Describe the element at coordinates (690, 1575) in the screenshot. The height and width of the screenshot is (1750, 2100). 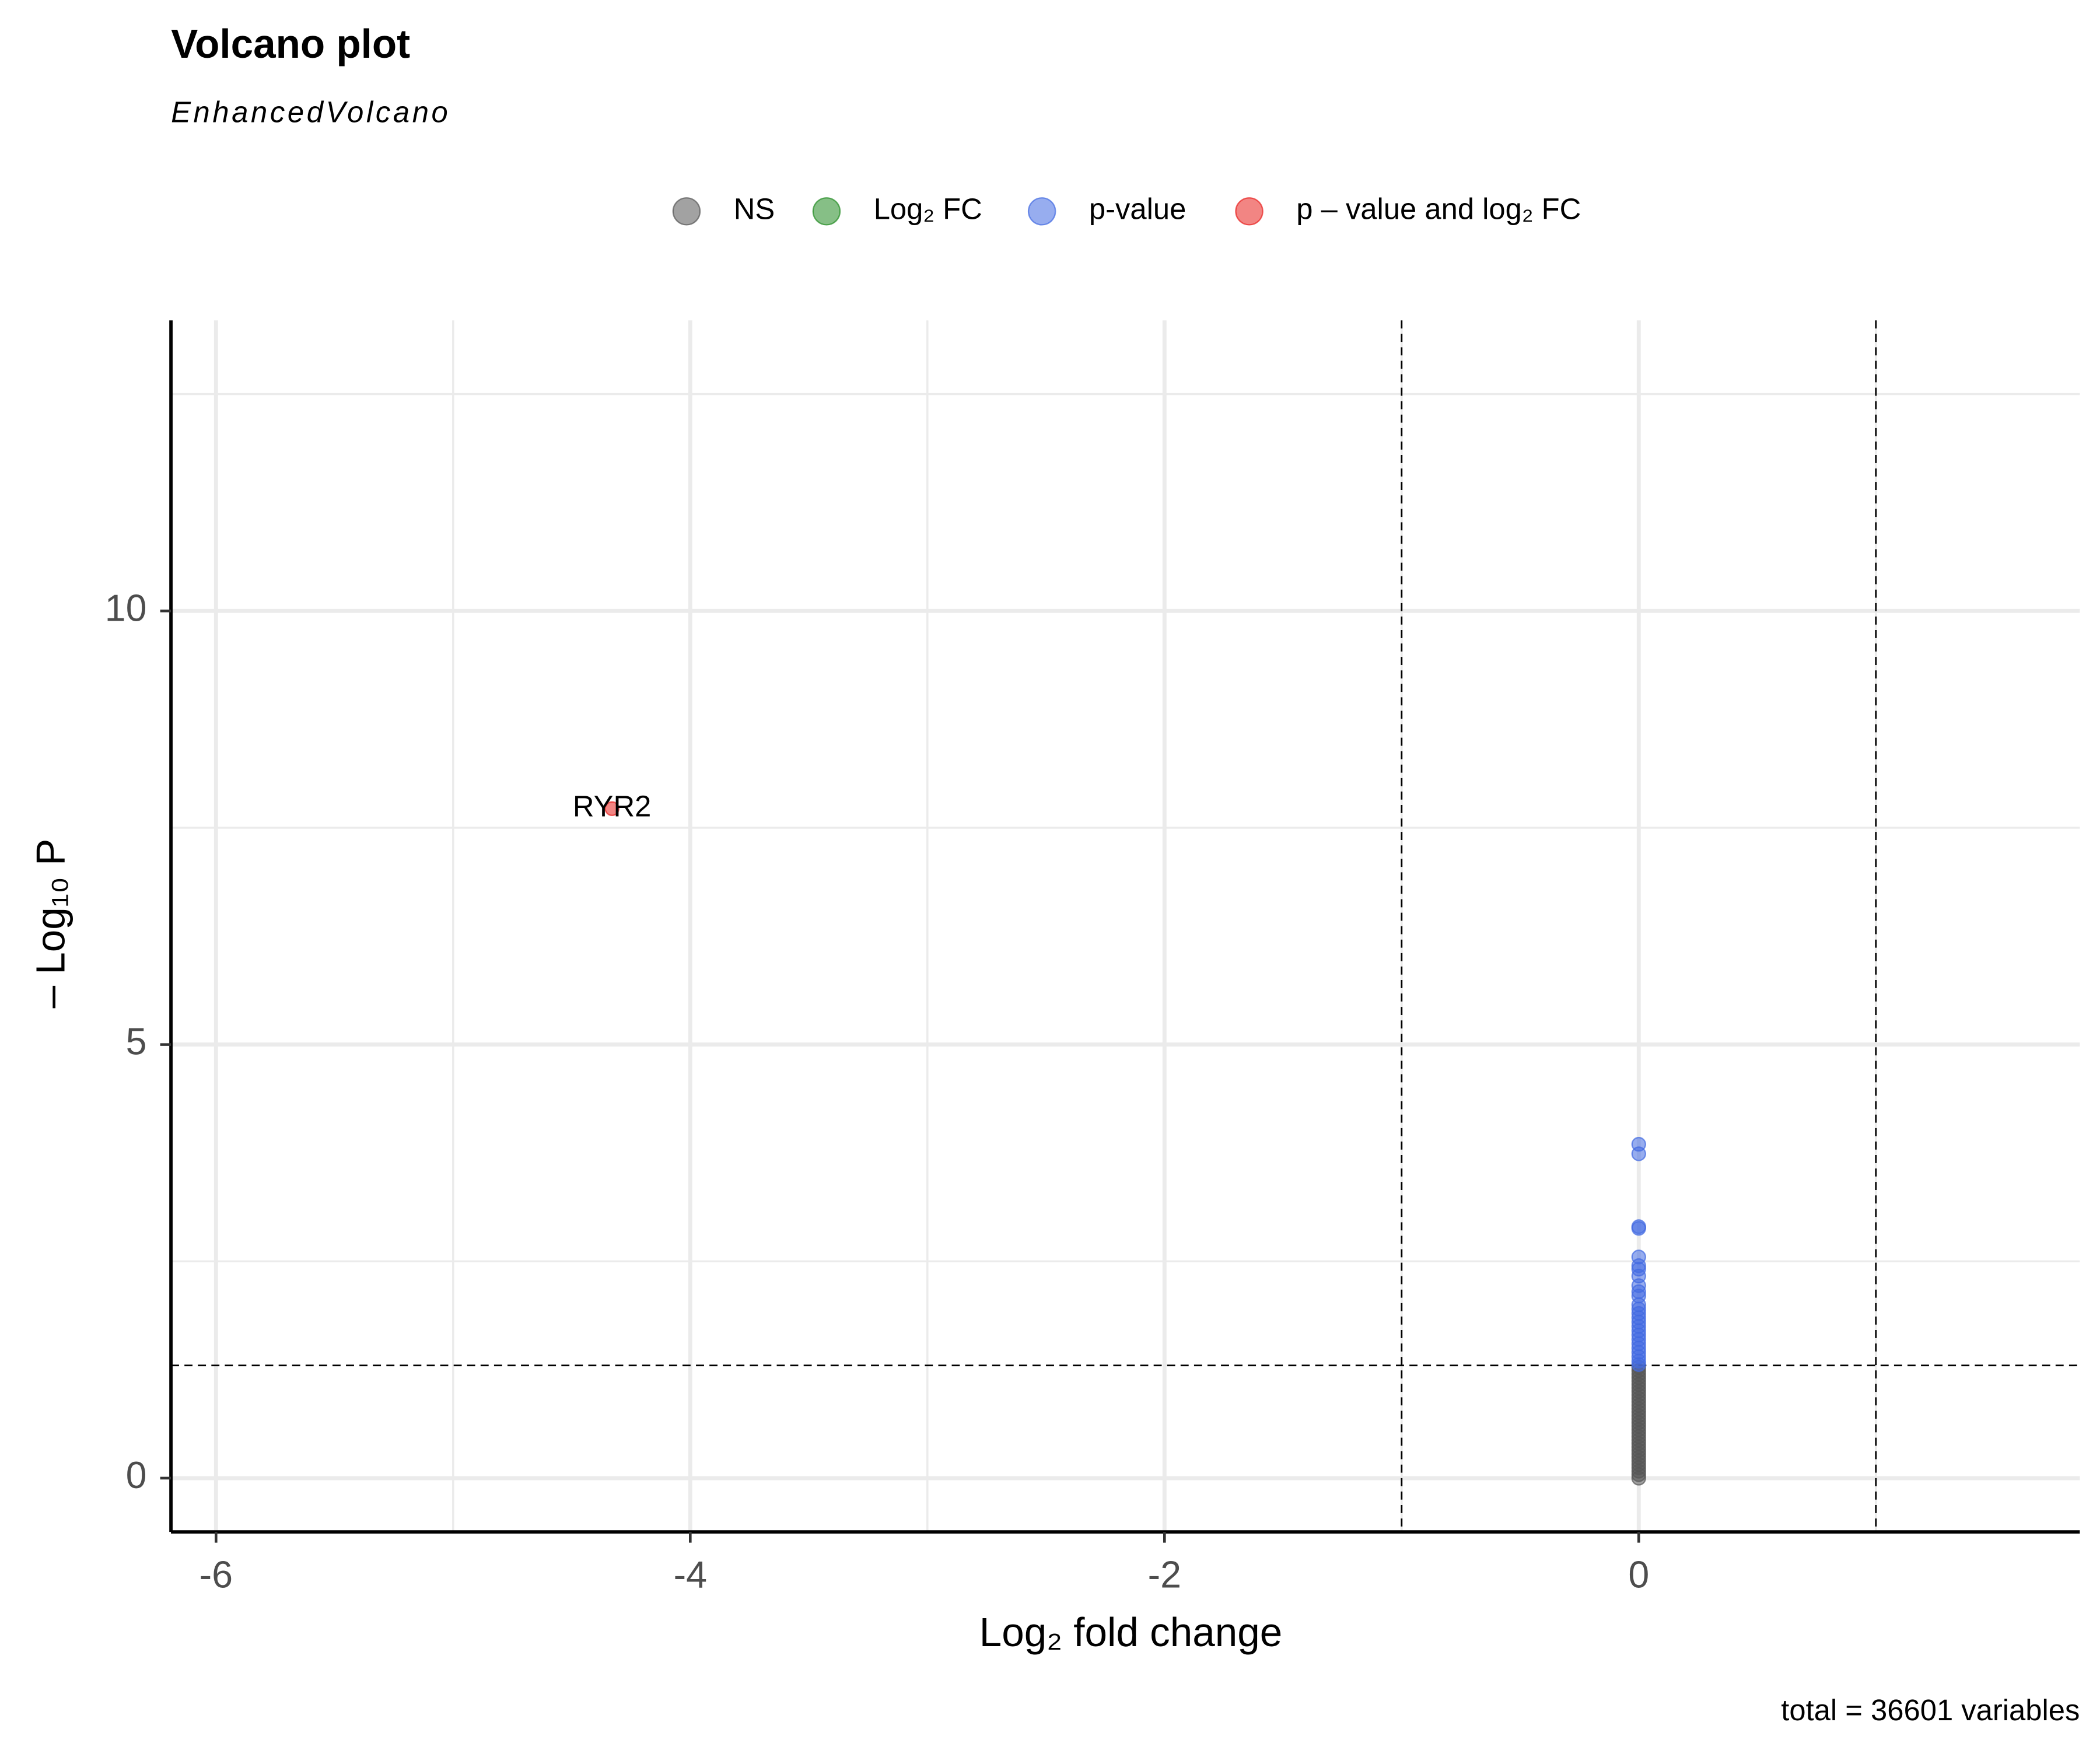
I see `x-tick-label: -4` at that location.